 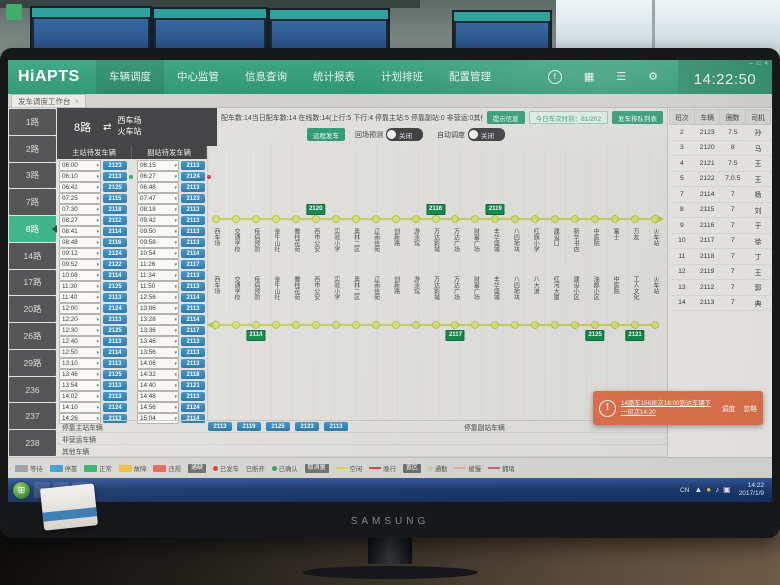 What do you see at coordinates (698, 489) in the screenshot?
I see `up-arrow-icon: ▲` at bounding box center [698, 489].